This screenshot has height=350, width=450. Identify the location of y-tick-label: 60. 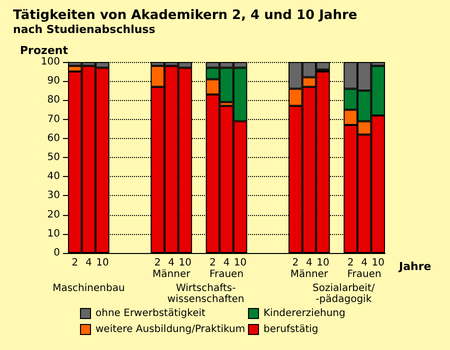
(53, 138).